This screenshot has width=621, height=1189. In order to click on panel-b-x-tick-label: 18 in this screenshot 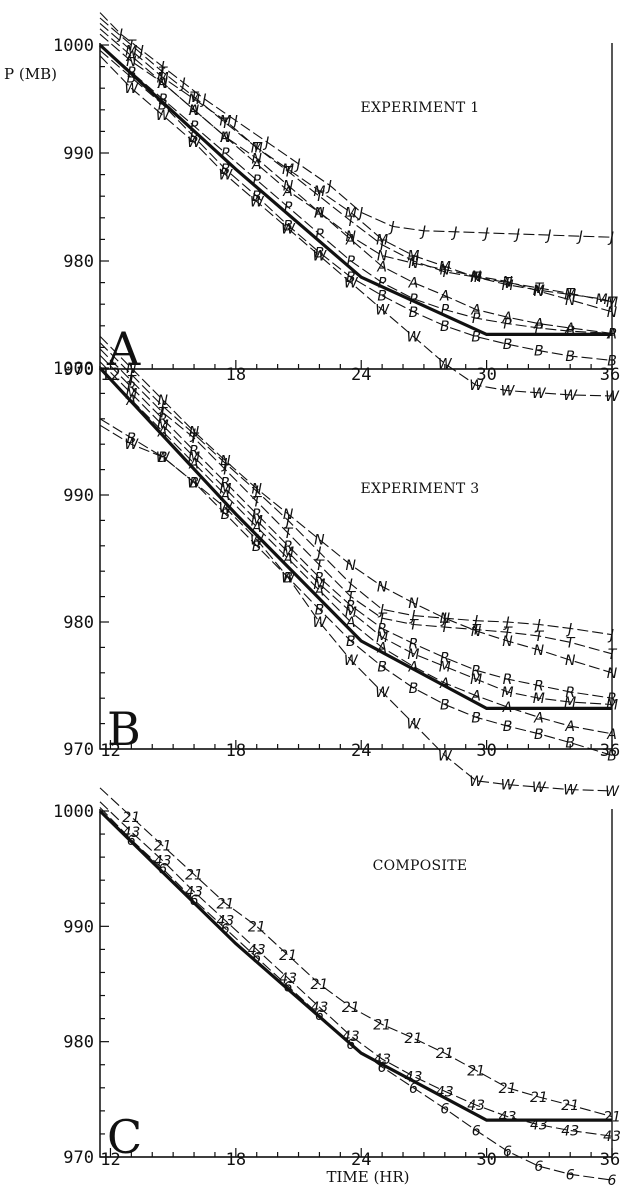, I will do `click(236, 751)`.